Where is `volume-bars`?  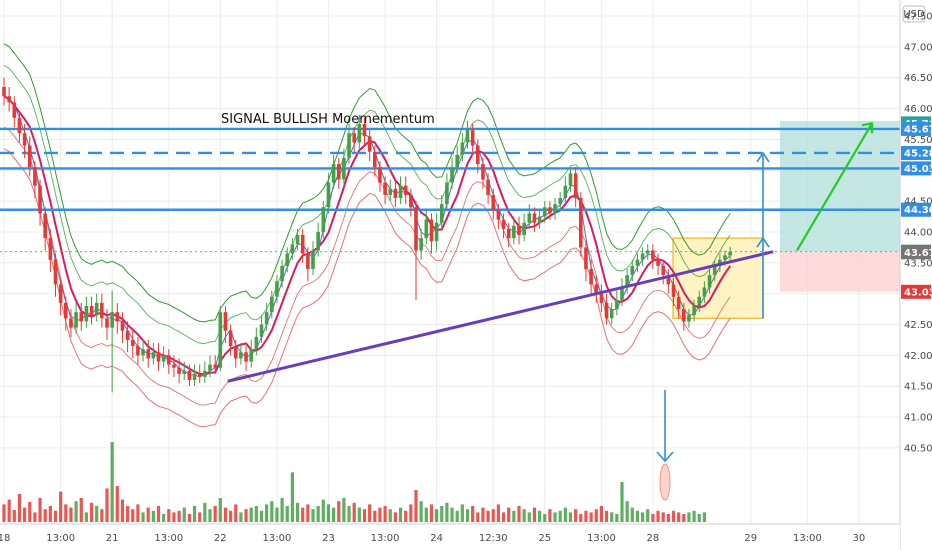 volume-bars is located at coordinates (354, 482).